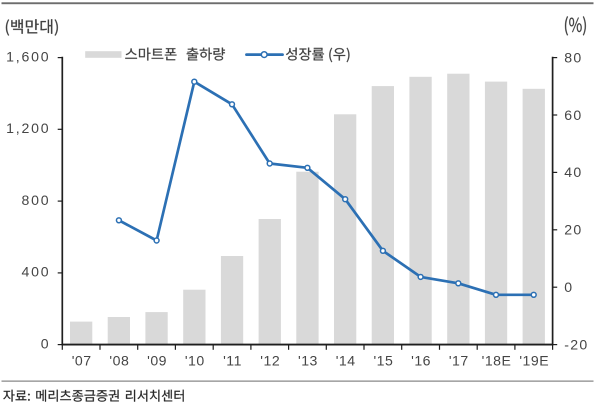 The width and height of the screenshot is (607, 415). I want to click on svg-text: 80, so click(573, 57).